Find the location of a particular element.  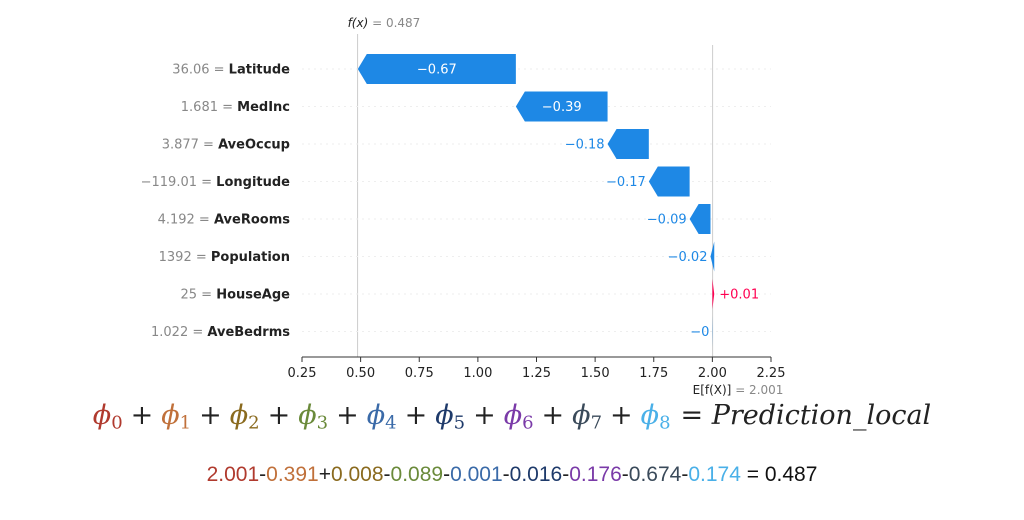

x-tick-label: 1.25 is located at coordinates (536, 373).